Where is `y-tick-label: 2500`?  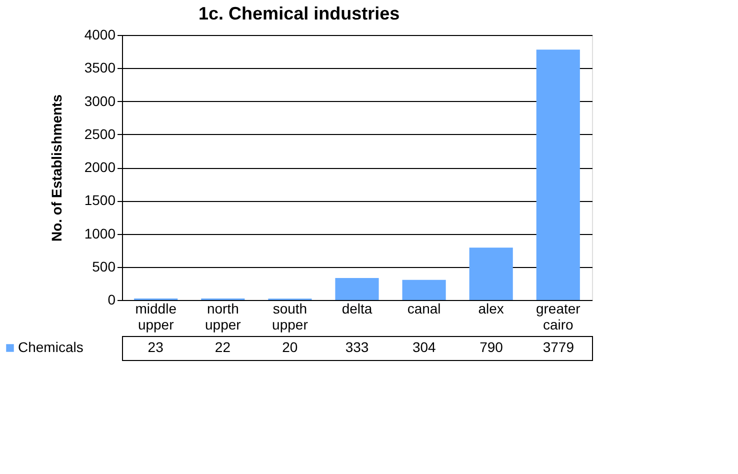
y-tick-label: 2500 is located at coordinates (100, 134).